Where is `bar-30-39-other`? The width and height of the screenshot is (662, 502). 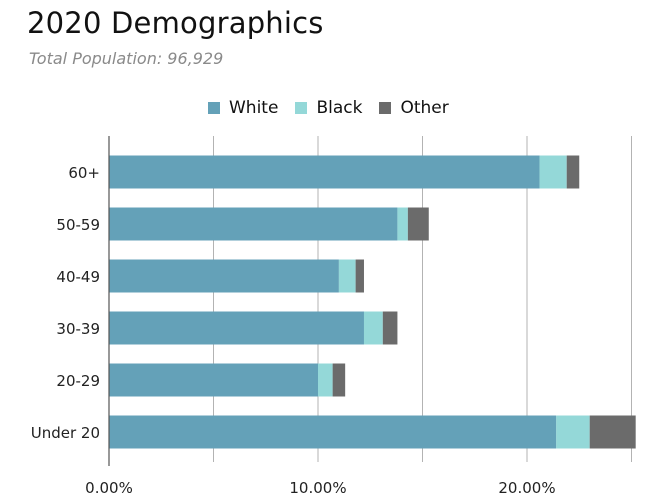
bar-30-39-other is located at coordinates (390, 328).